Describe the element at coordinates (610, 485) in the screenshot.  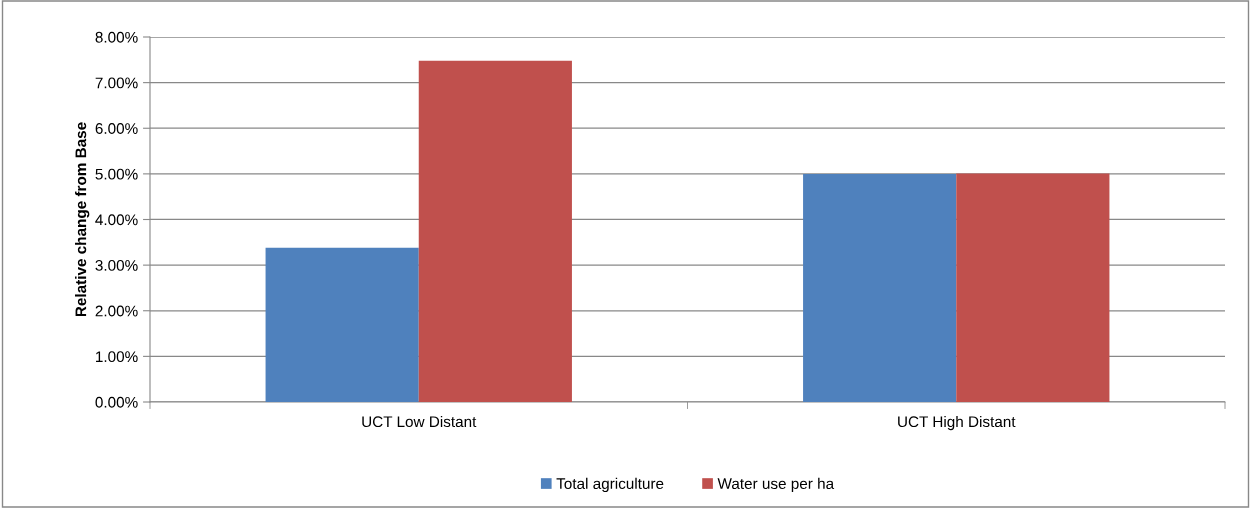
I see `legend-label: Total agriculture` at that location.